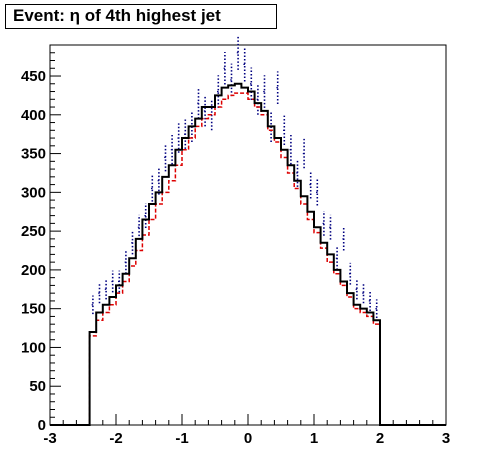  What do you see at coordinates (181, 438) in the screenshot?
I see `x-tick-label: -1` at bounding box center [181, 438].